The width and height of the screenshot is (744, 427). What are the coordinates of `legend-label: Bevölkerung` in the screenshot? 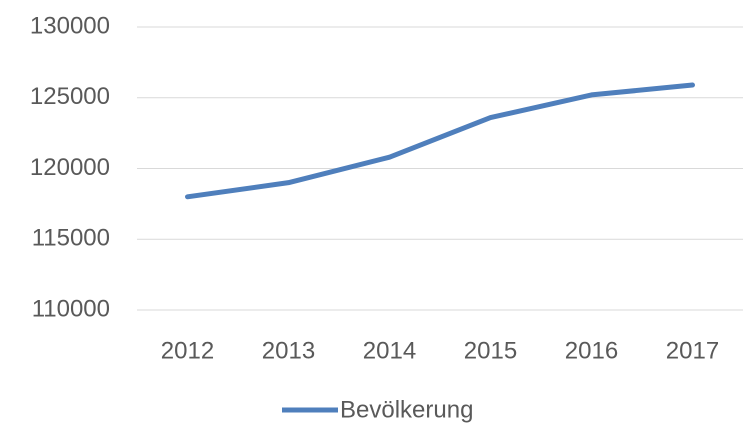 It's located at (406, 409).